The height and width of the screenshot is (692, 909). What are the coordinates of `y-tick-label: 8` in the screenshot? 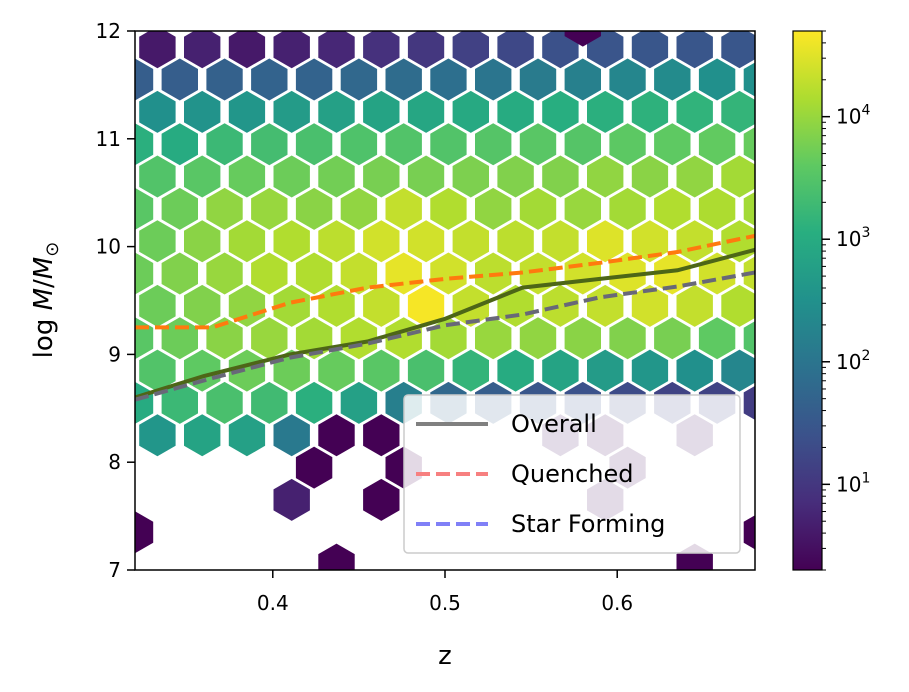 It's located at (114, 462).